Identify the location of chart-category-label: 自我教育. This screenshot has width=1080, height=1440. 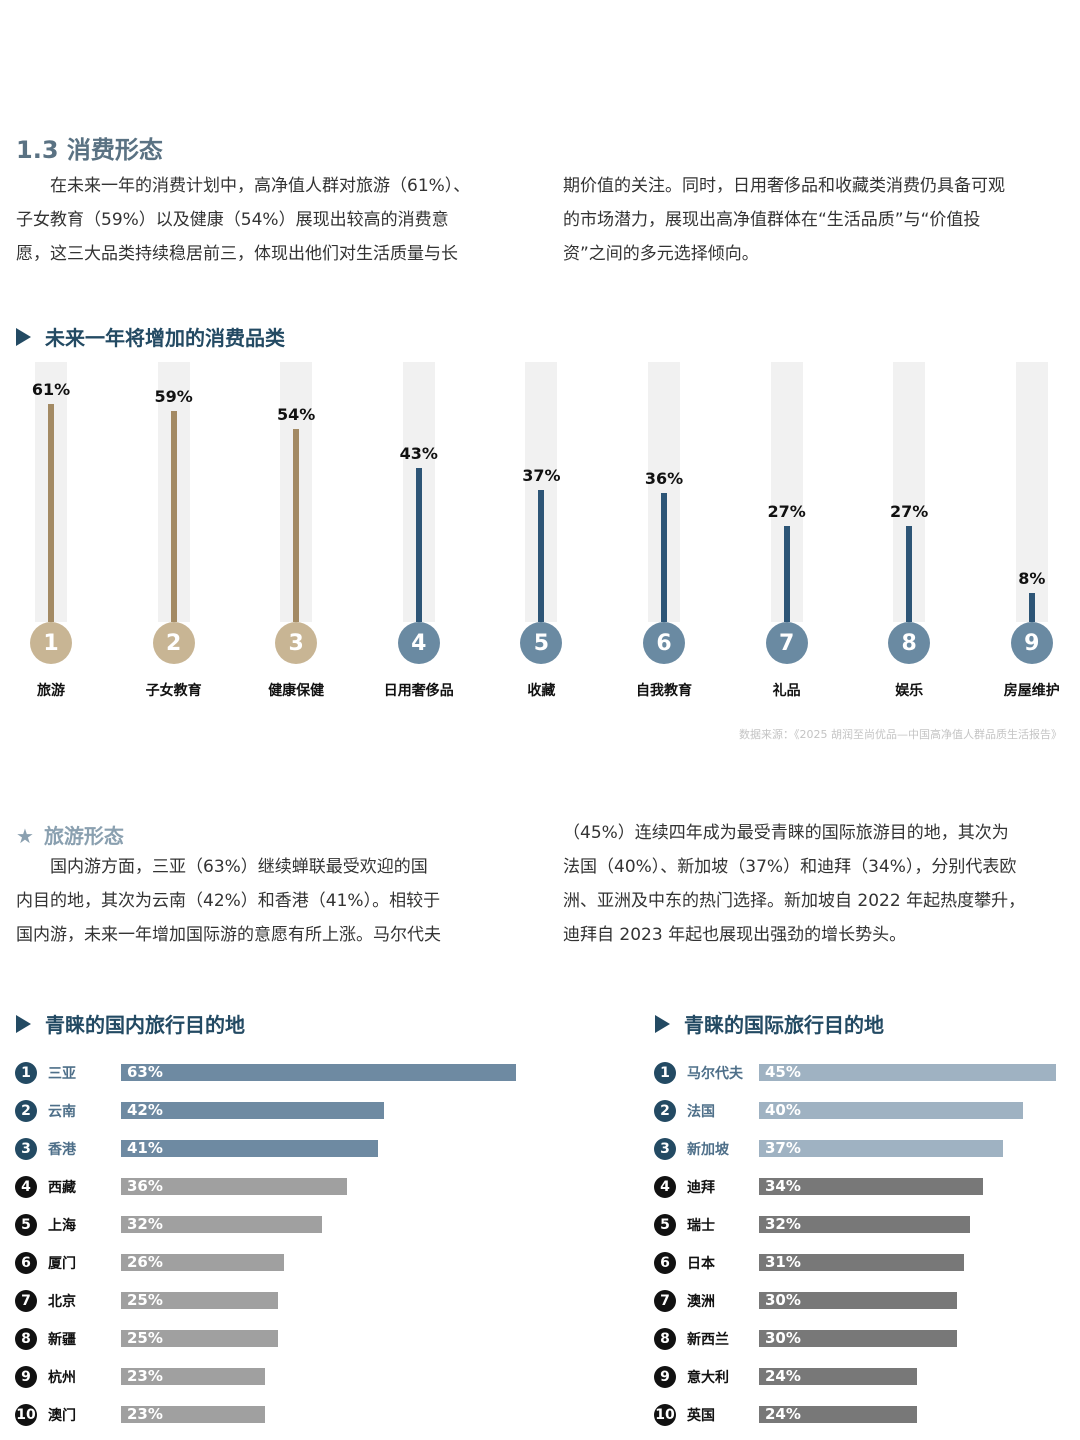
(664, 691).